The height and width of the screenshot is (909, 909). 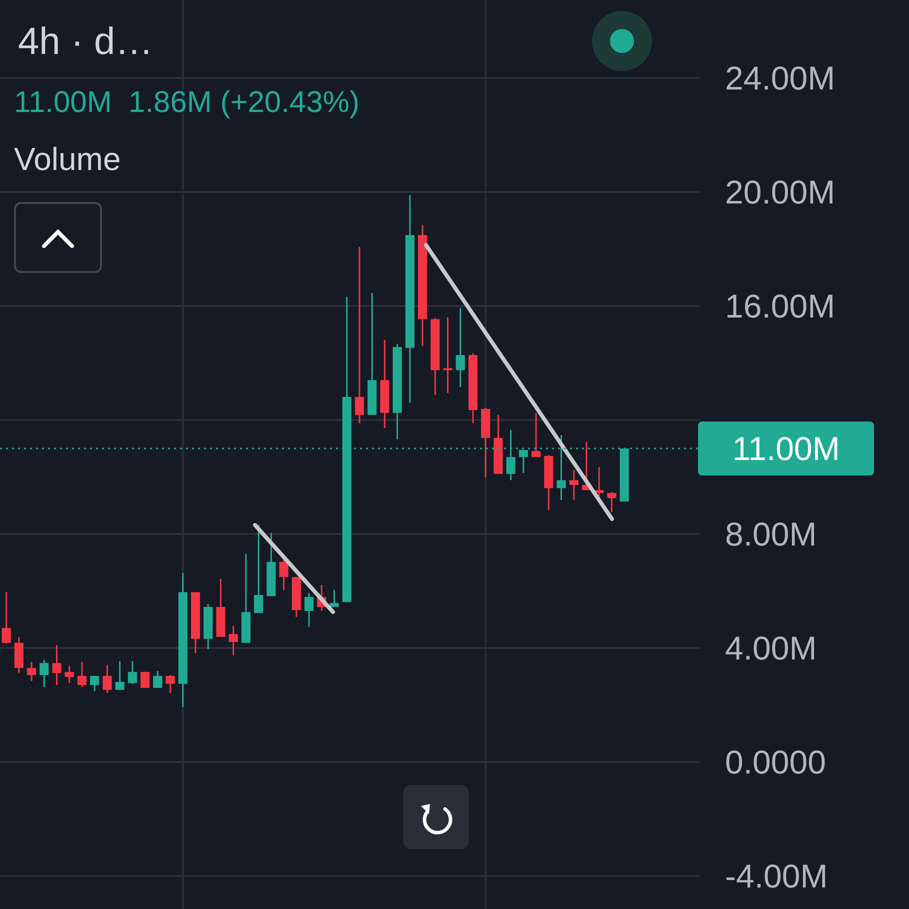 What do you see at coordinates (187, 102) in the screenshot?
I see `text: 11.00M 1.86M (+20.43%)` at bounding box center [187, 102].